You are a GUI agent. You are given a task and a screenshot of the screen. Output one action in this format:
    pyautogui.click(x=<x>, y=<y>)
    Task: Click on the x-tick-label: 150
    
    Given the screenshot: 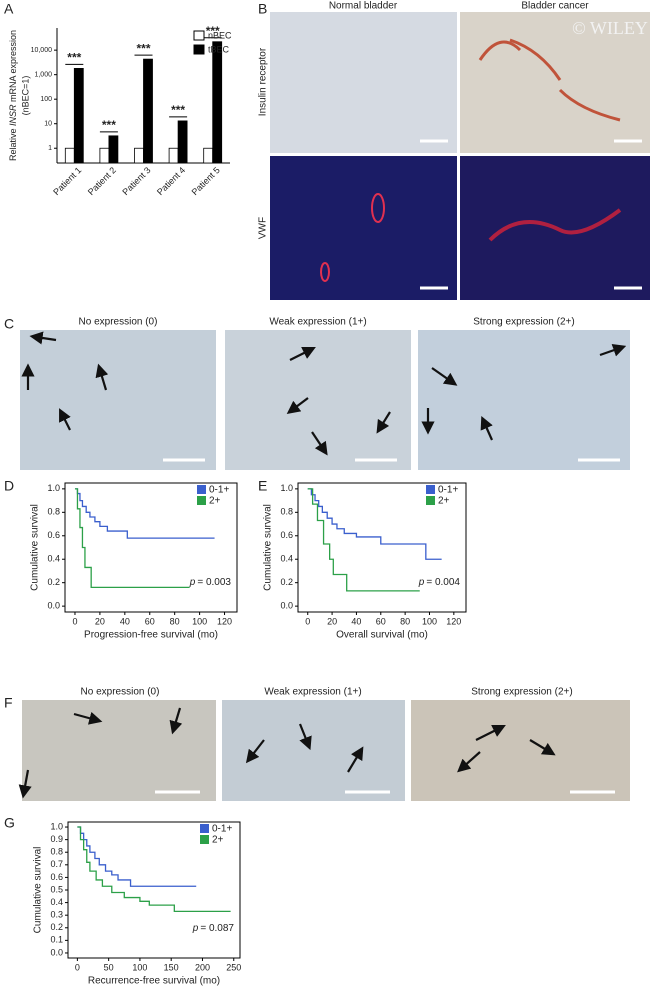 What is the action you would take?
    pyautogui.click(x=171, y=967)
    